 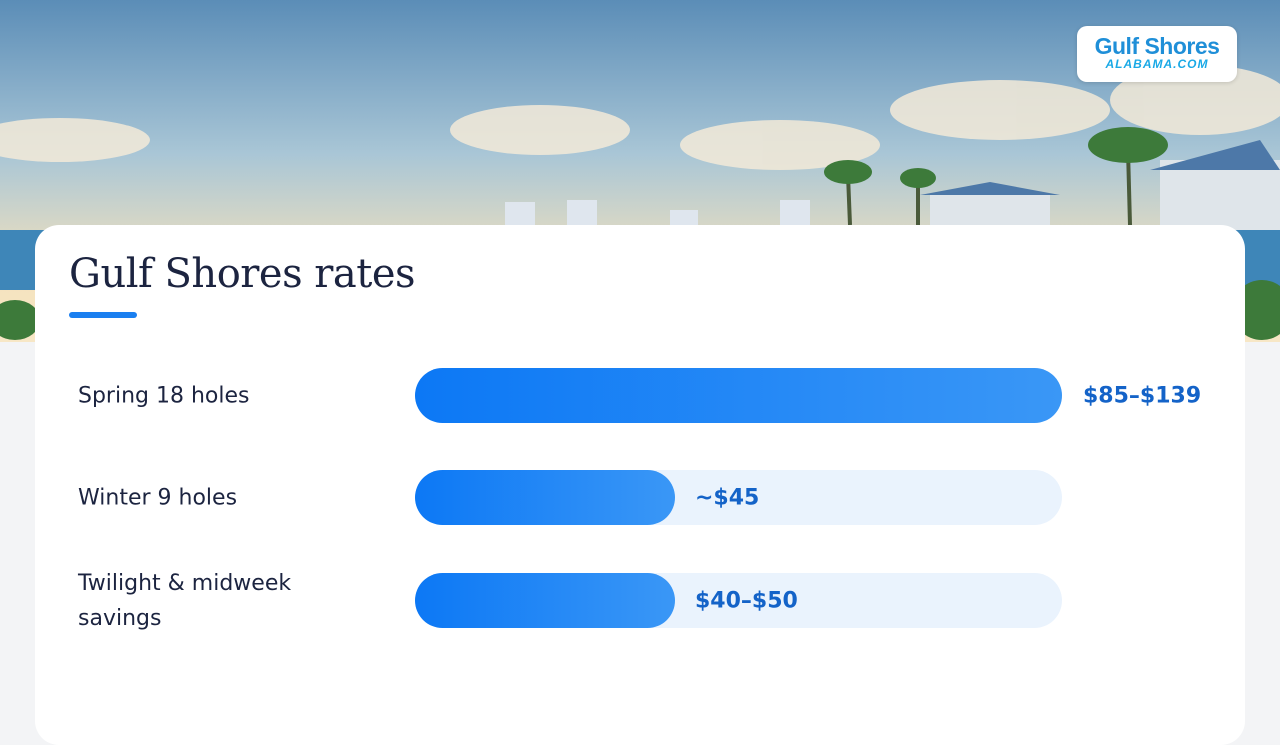 I want to click on rate-value: $85–$139, so click(x=1142, y=395).